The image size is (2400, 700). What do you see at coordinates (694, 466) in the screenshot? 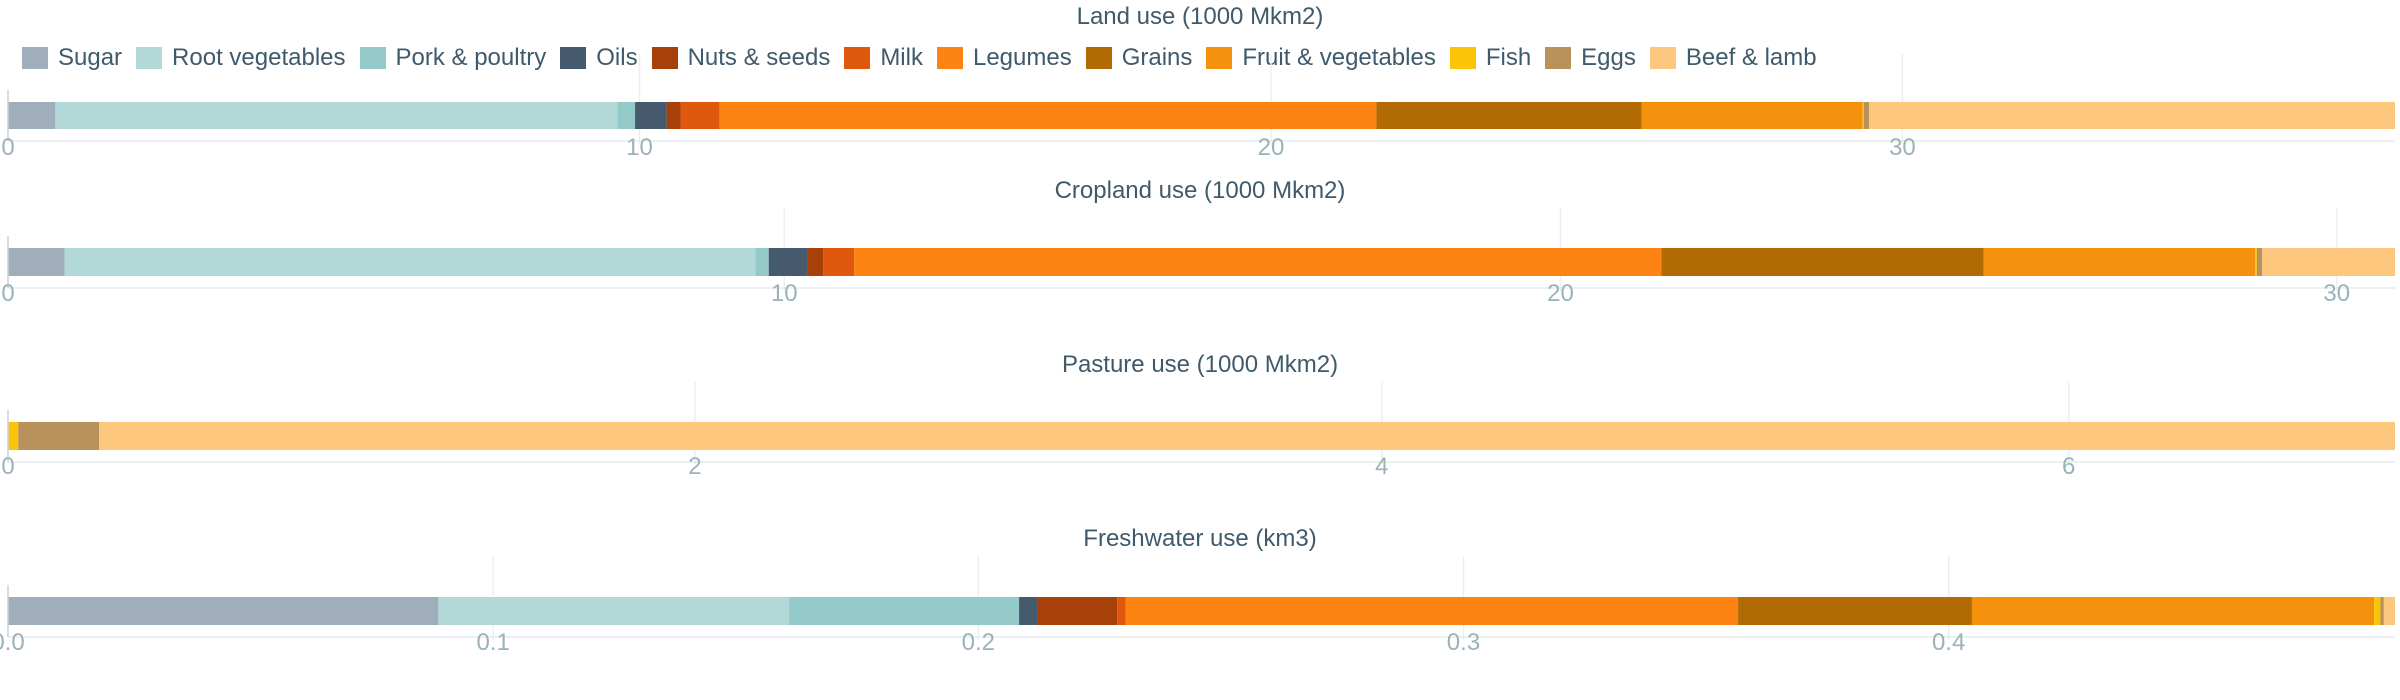
I see `tick-label: 2` at bounding box center [694, 466].